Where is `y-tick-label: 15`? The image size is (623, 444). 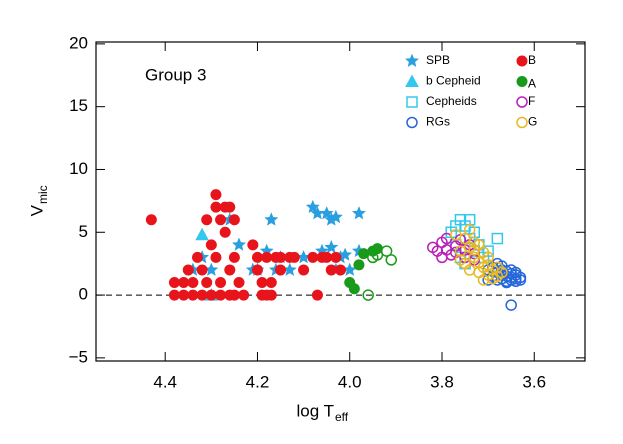 y-tick-label: 15 is located at coordinates (78, 105).